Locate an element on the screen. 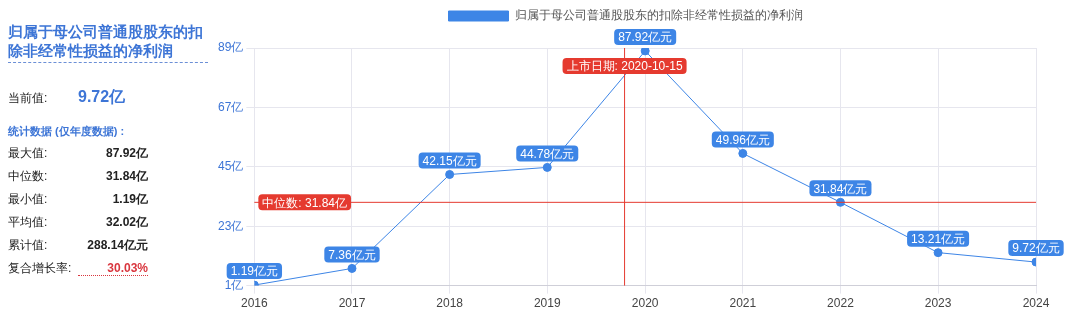 The image size is (1080, 326). text: 当前值: 9.72亿 is located at coordinates (67, 96).